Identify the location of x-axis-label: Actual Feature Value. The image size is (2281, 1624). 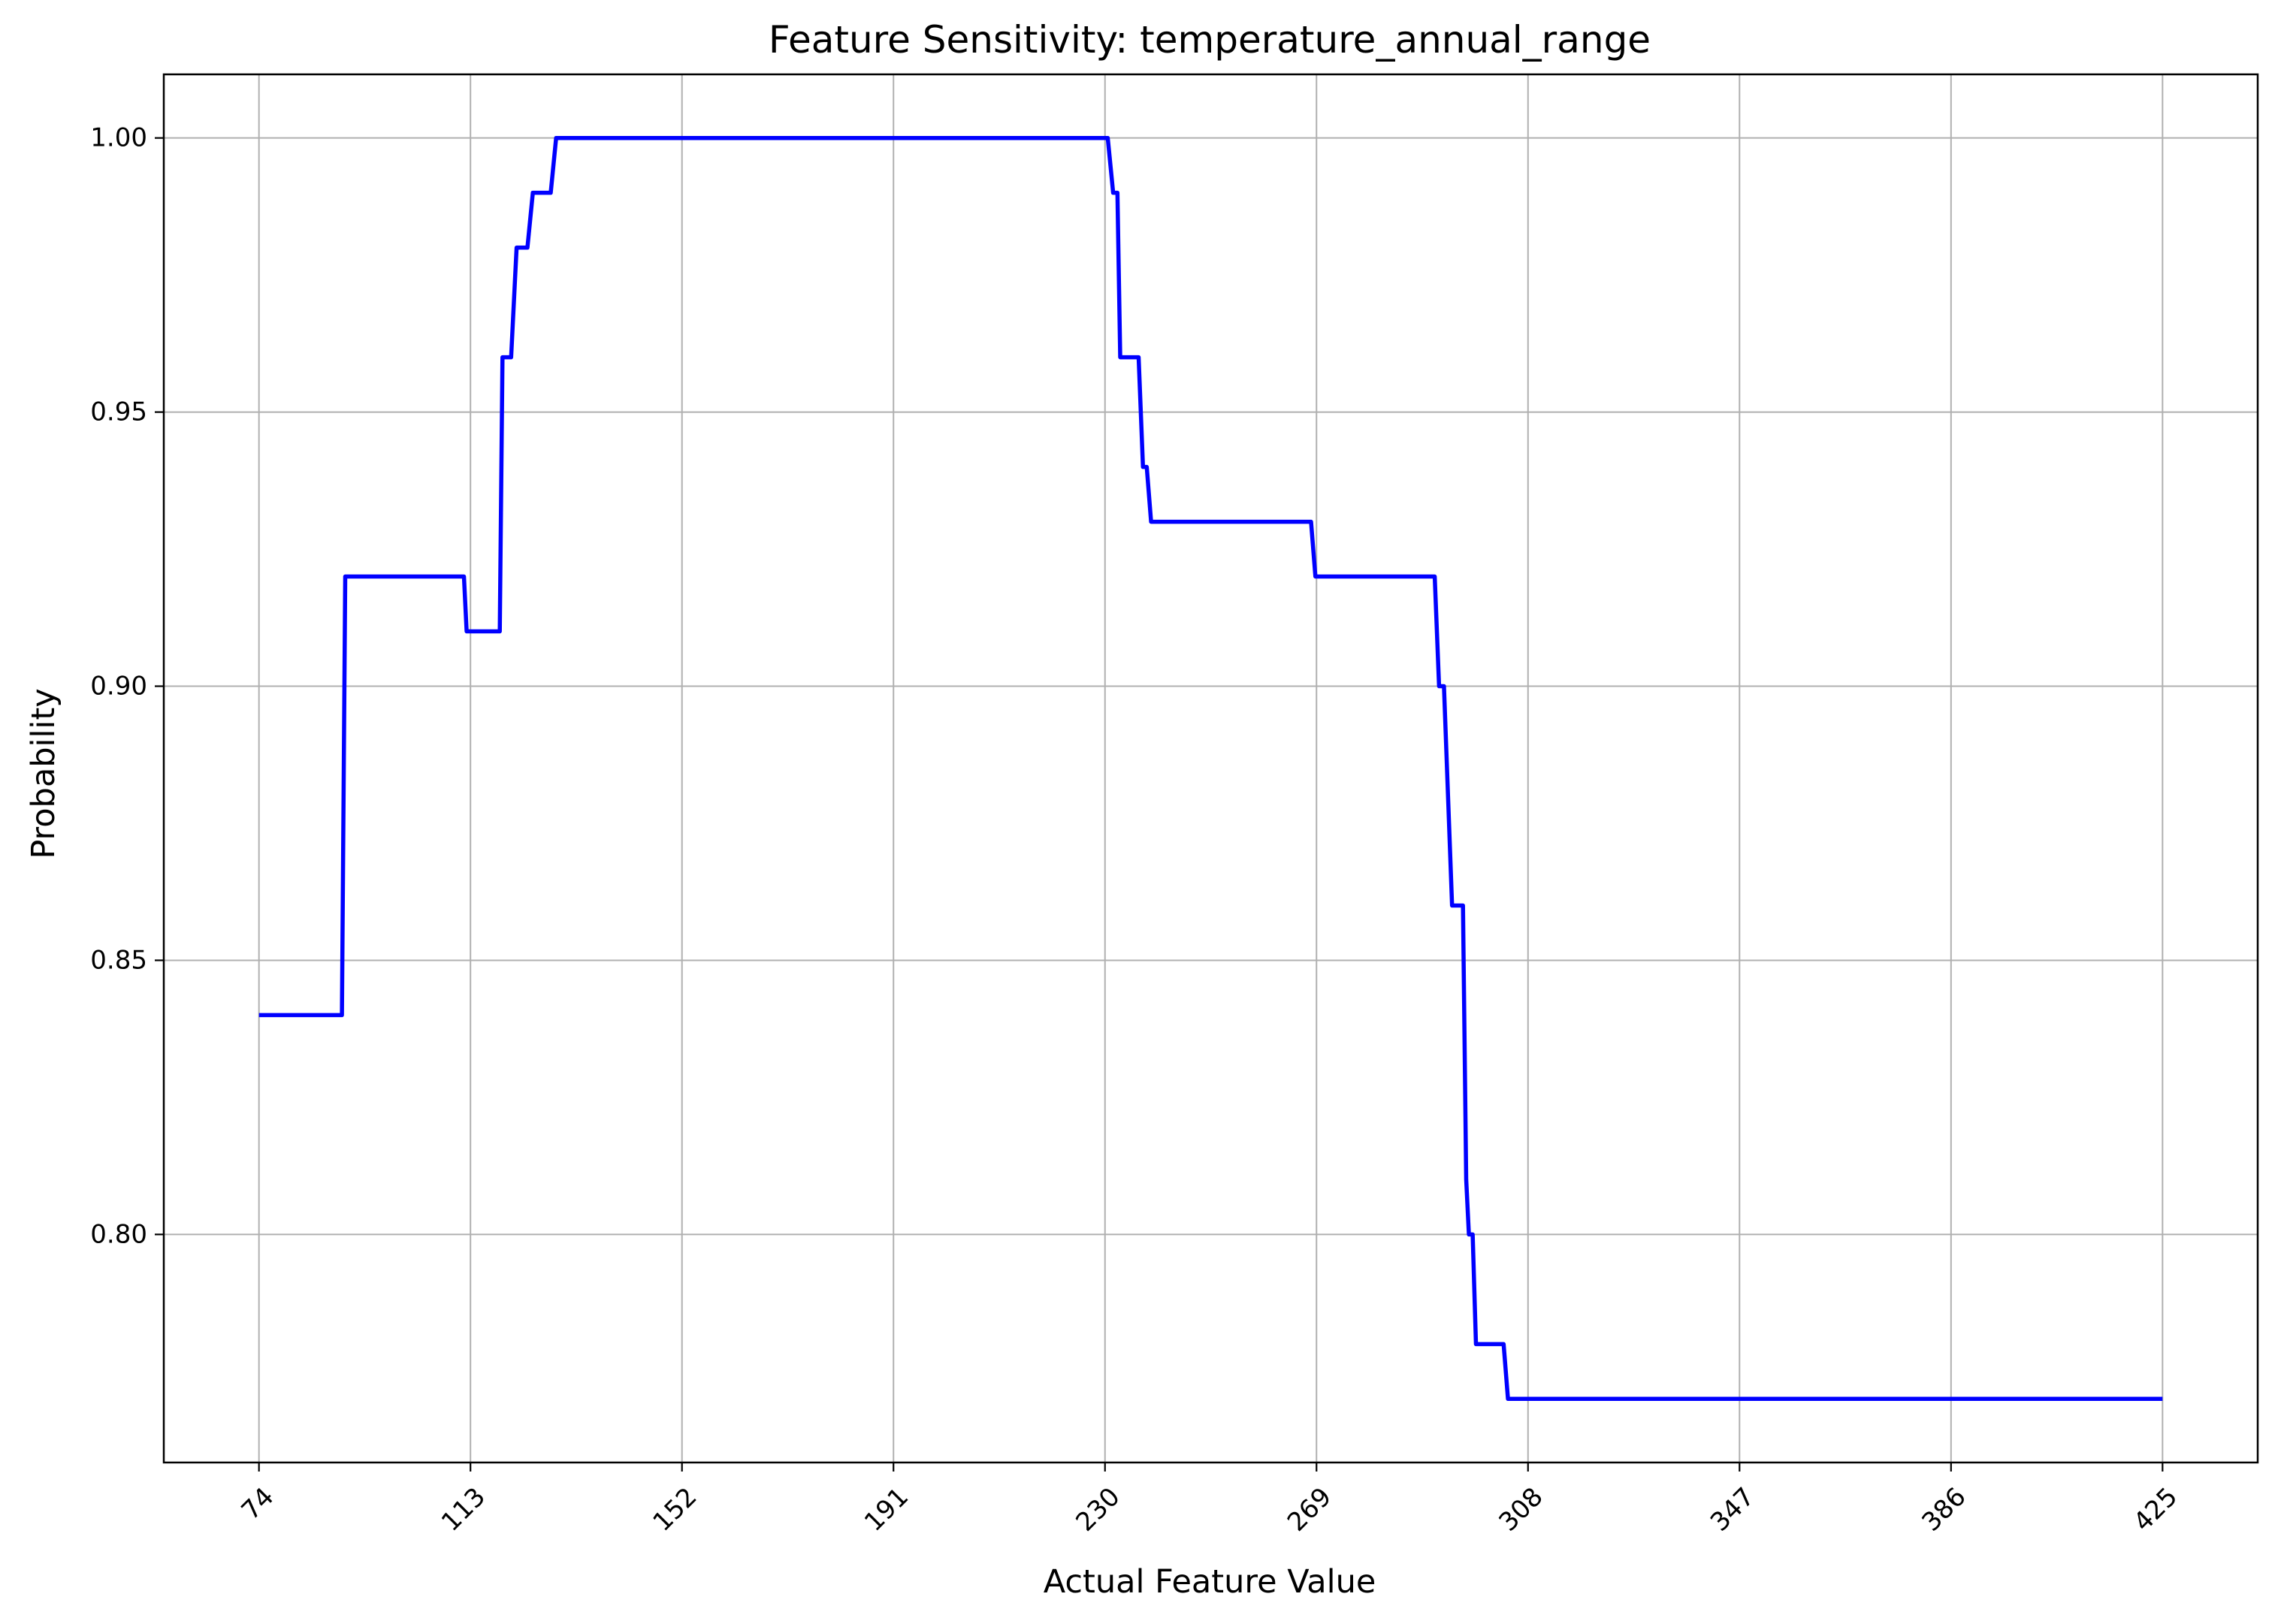
(1210, 1582).